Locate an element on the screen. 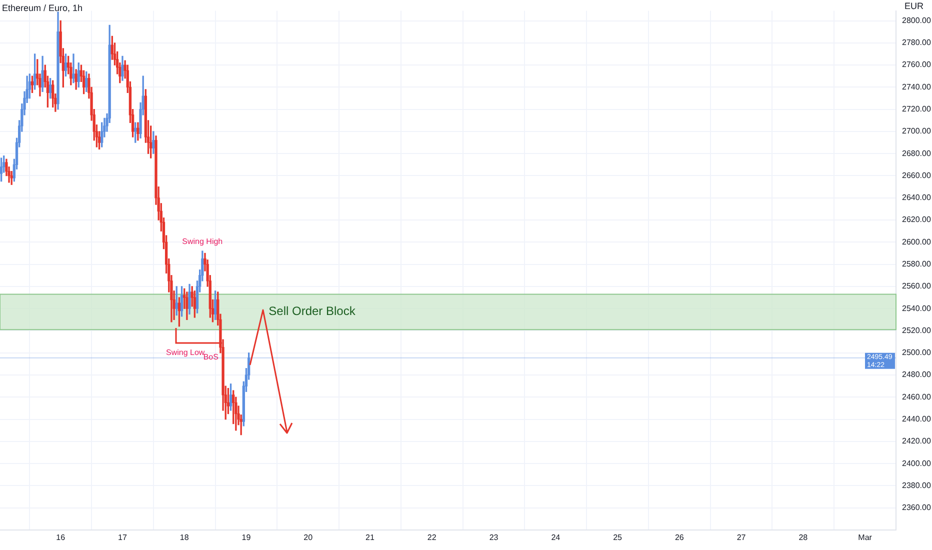  x-tick-label: 16 is located at coordinates (61, 537).